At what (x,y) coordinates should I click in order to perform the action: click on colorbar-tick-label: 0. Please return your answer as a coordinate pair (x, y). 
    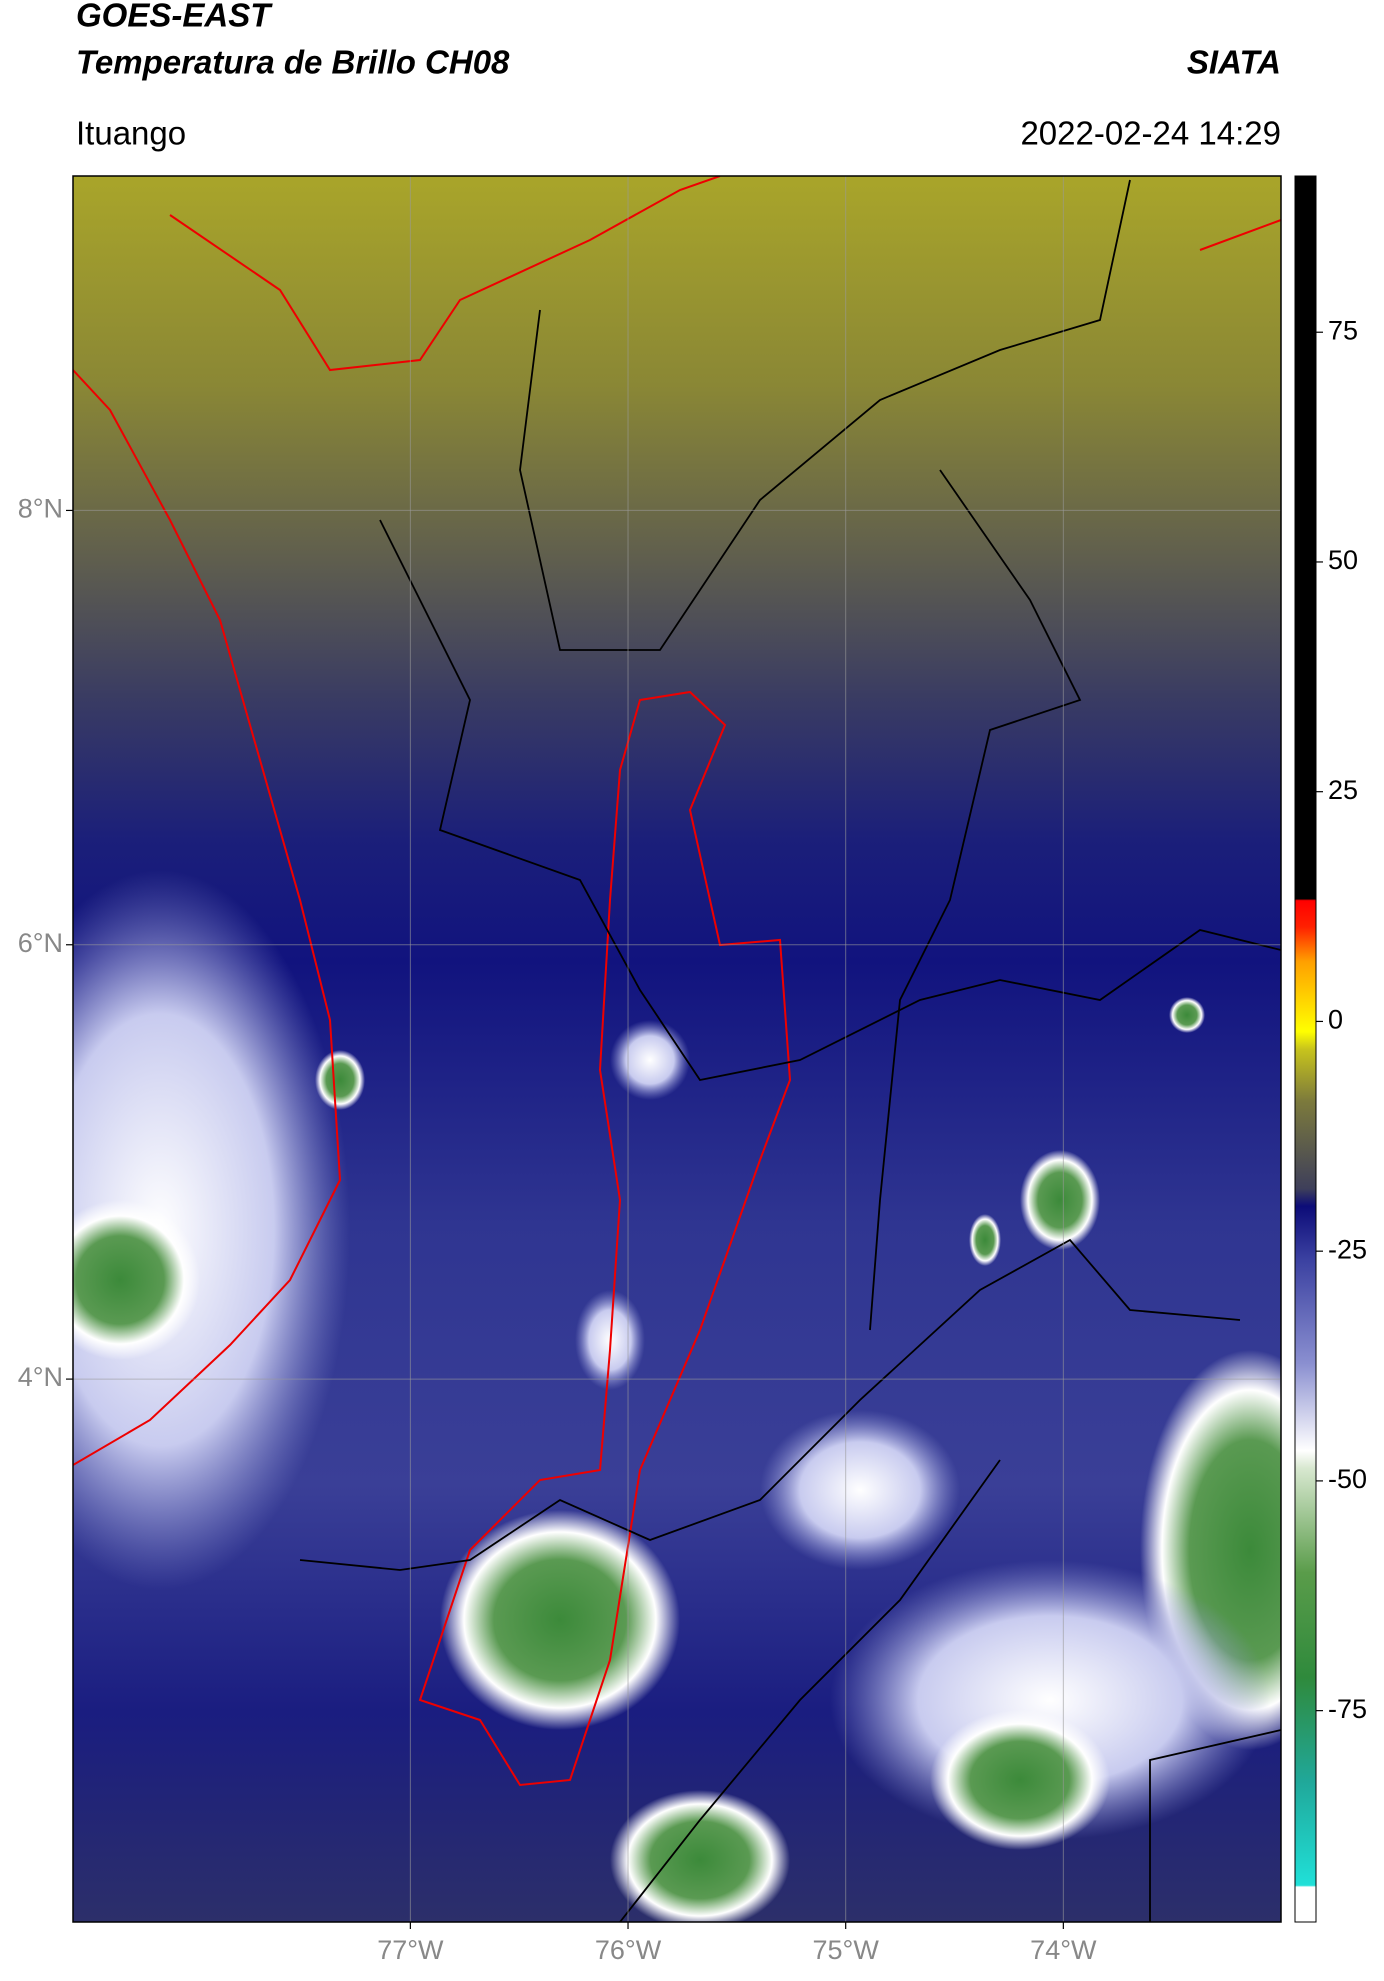
    Looking at the image, I should click on (1335, 1020).